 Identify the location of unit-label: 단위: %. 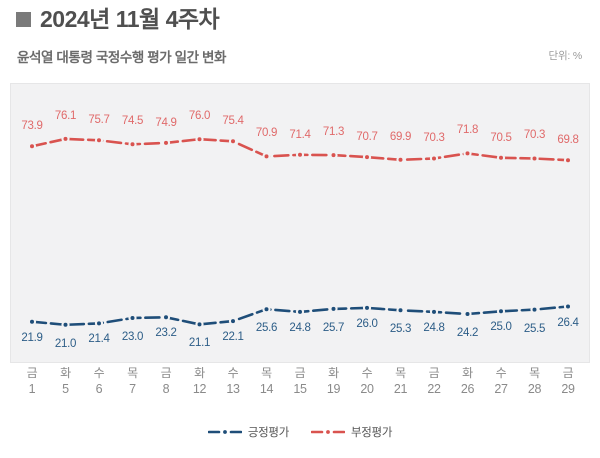
(565, 56).